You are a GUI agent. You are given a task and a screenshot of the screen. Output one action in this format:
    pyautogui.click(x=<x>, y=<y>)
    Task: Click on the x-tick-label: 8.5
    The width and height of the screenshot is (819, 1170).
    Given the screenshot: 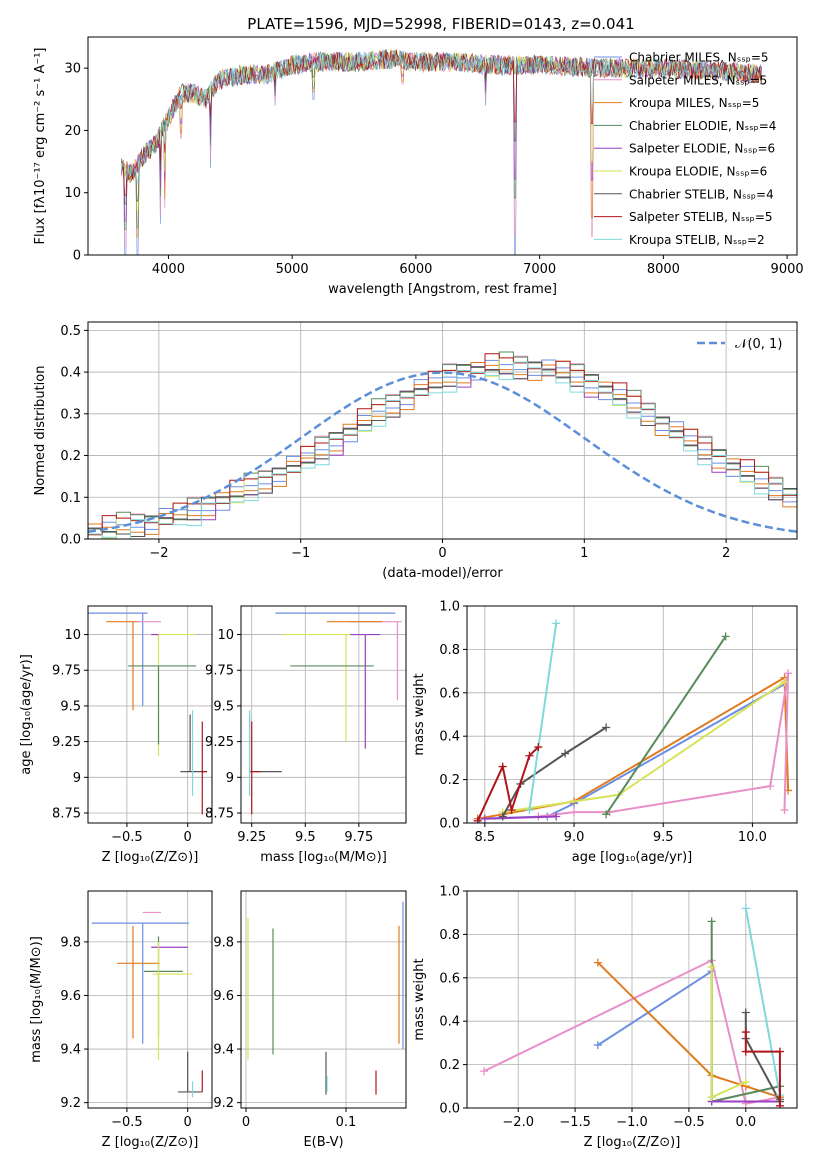 What is the action you would take?
    pyautogui.click(x=484, y=837)
    